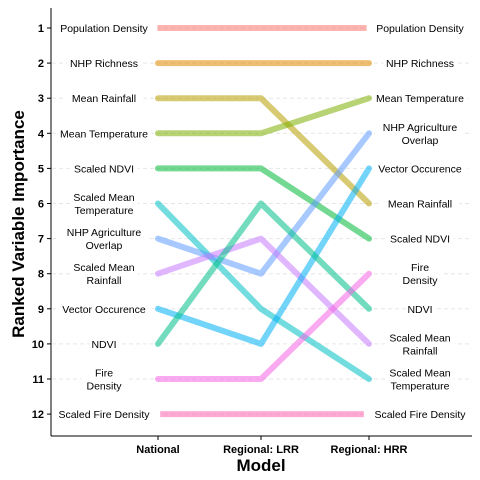 This screenshot has width=480, height=480. What do you see at coordinates (263, 326) in the screenshot?
I see `series-line-fire-density` at bounding box center [263, 326].